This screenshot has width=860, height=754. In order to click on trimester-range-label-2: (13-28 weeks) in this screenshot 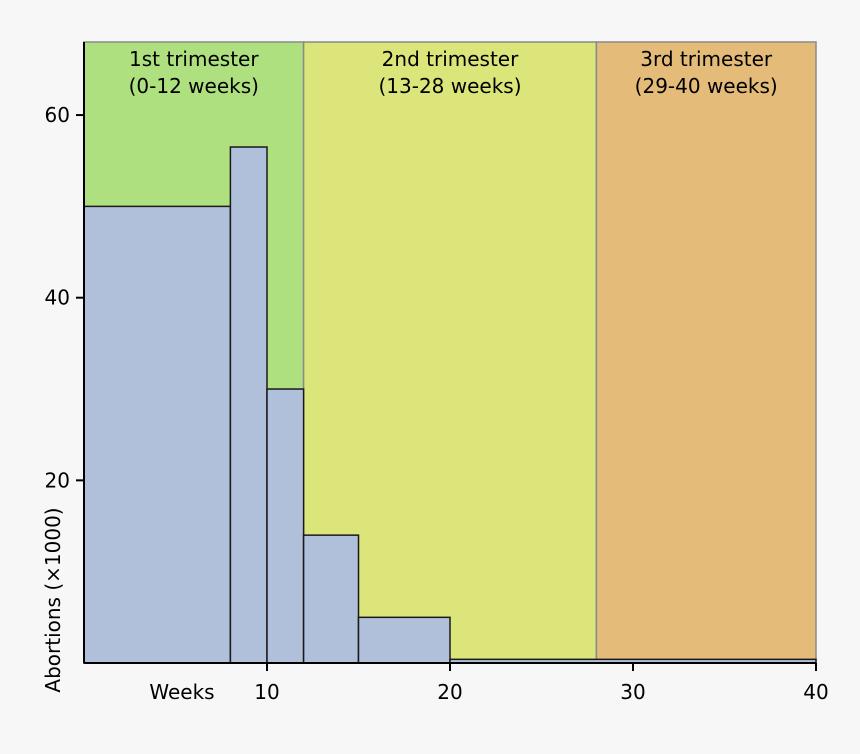, I will do `click(449, 86)`.